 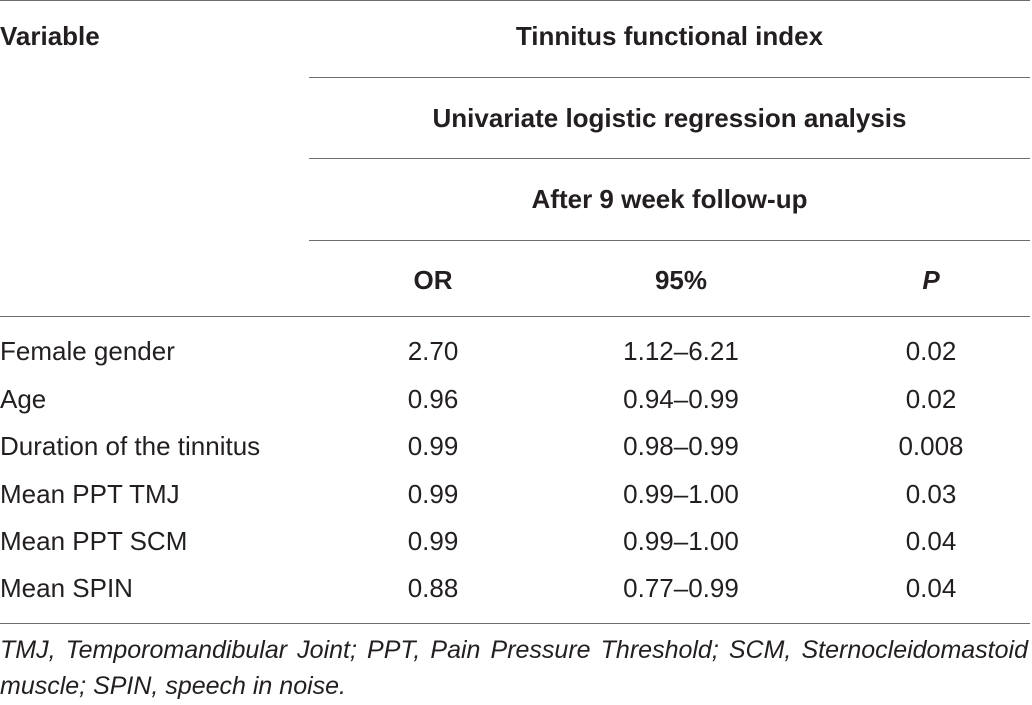 What do you see at coordinates (433, 351) in the screenshot?
I see `row-or: 2.70` at bounding box center [433, 351].